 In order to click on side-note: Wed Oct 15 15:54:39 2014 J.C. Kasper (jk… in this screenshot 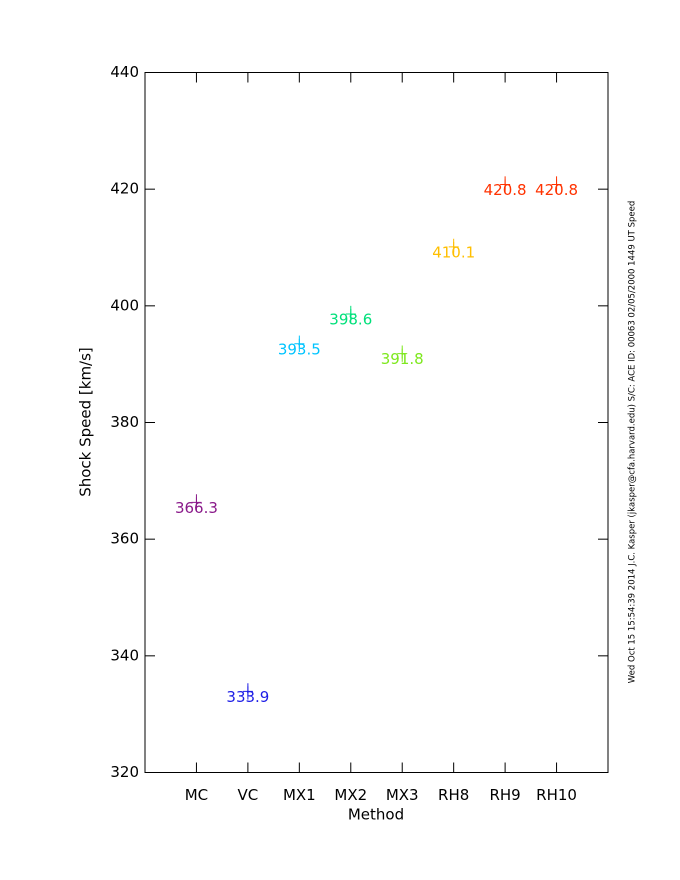, I will do `click(633, 442)`.